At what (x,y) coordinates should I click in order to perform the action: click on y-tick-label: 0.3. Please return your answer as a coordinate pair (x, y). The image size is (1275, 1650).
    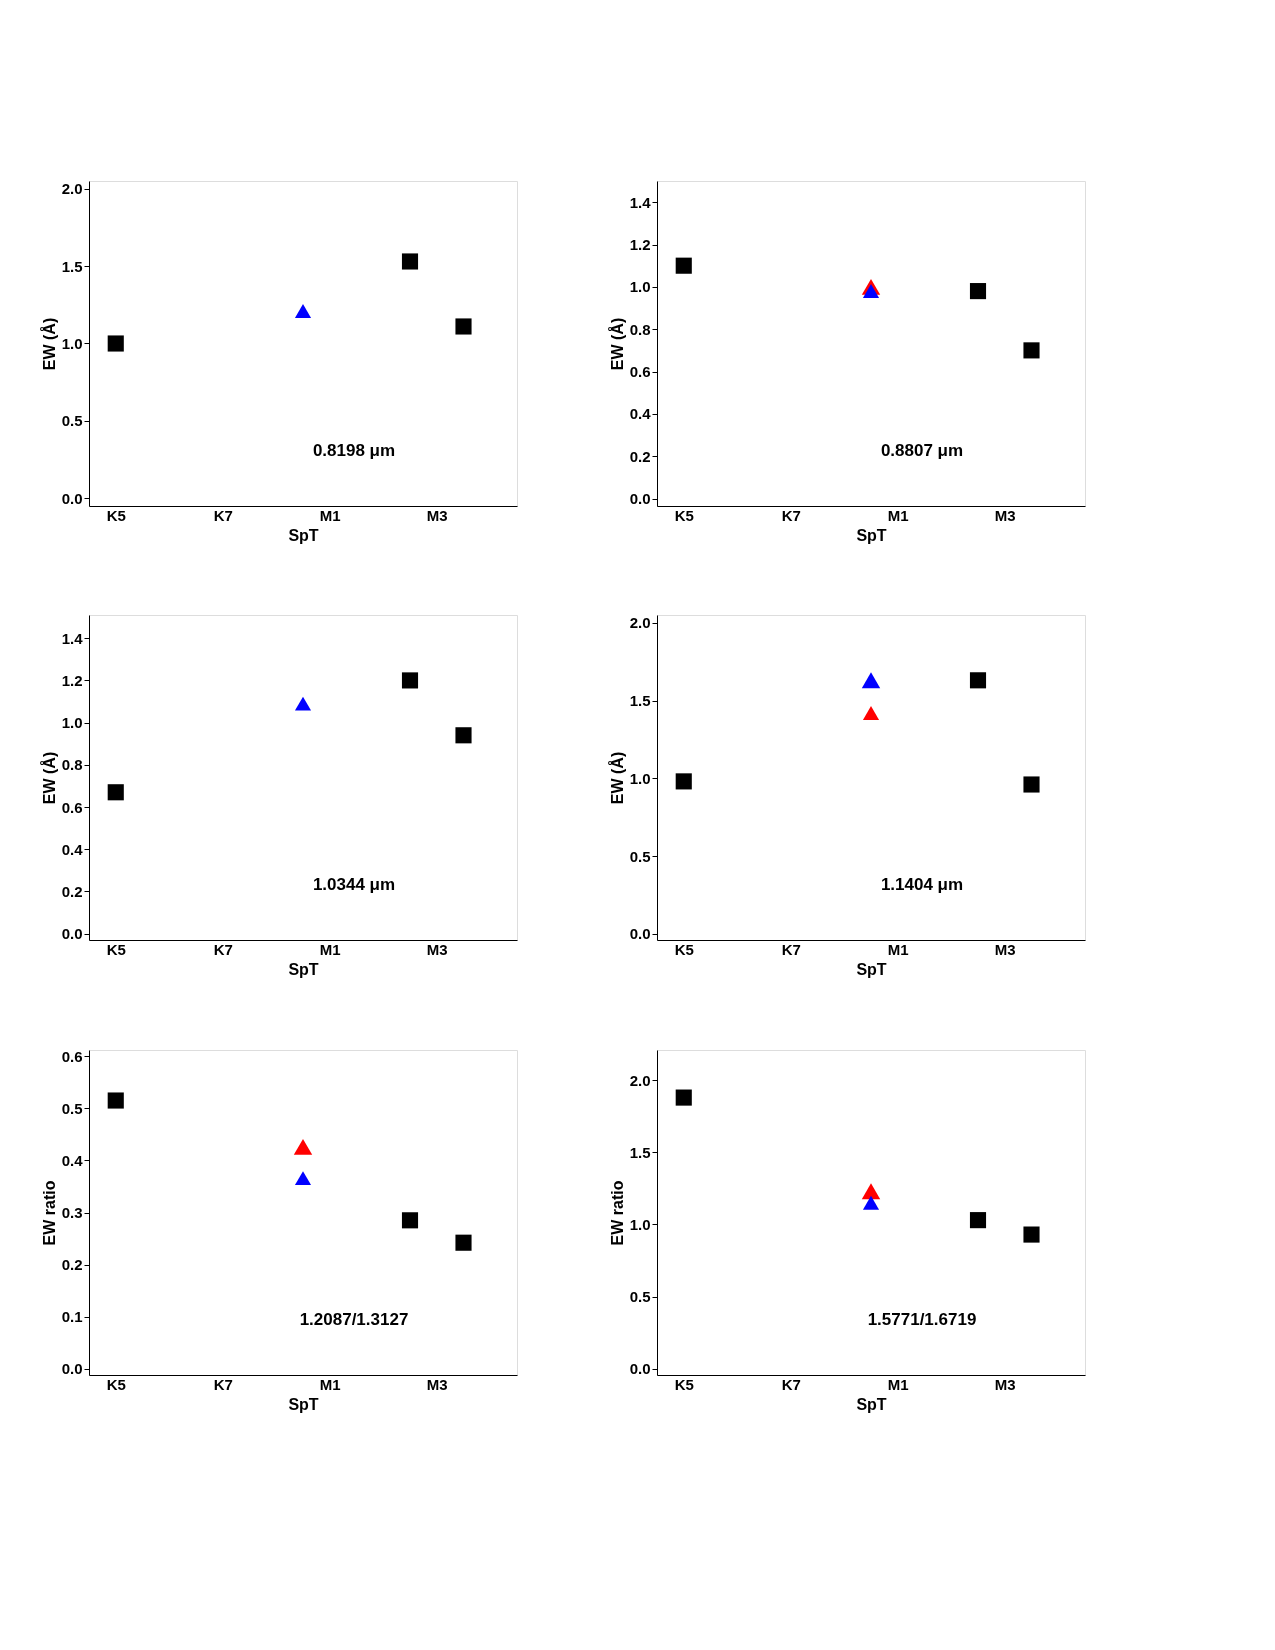
    Looking at the image, I should click on (72, 1212).